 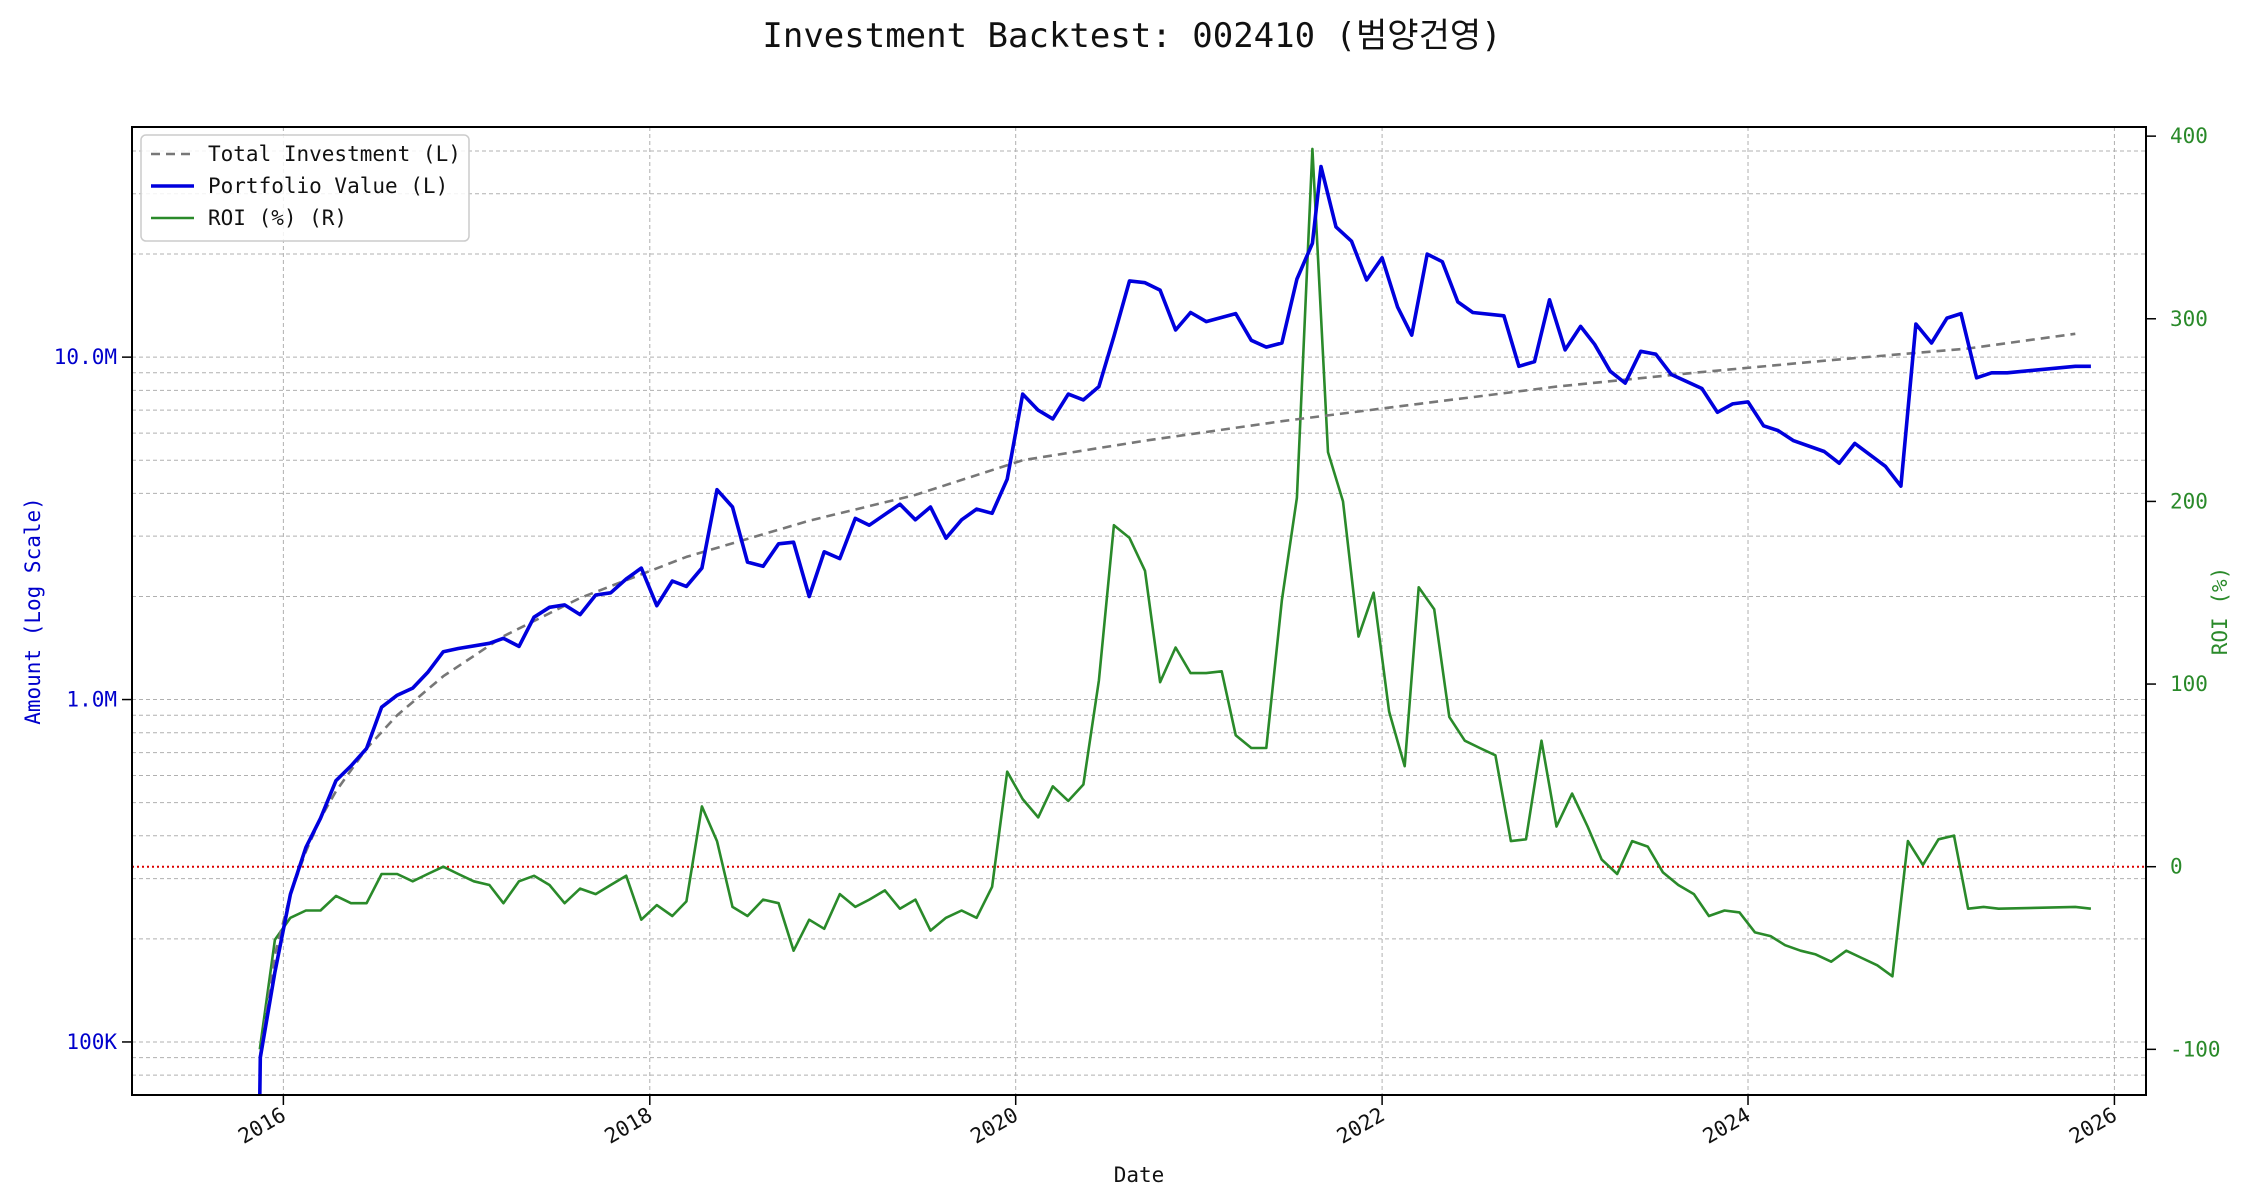 I want to click on y-left-tick-label: 1.0M, so click(x=91, y=700).